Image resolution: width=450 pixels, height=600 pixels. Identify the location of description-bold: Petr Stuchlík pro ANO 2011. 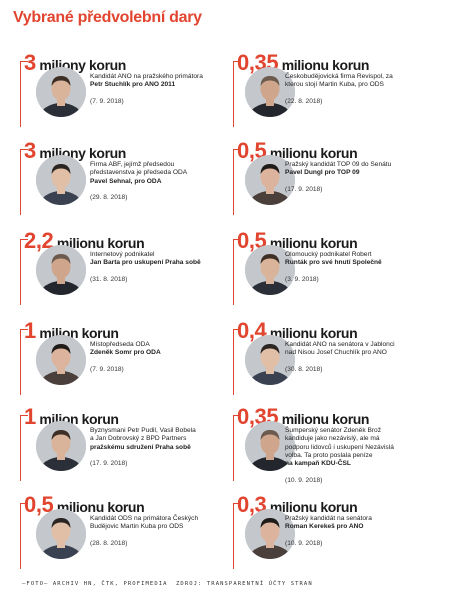
(133, 85).